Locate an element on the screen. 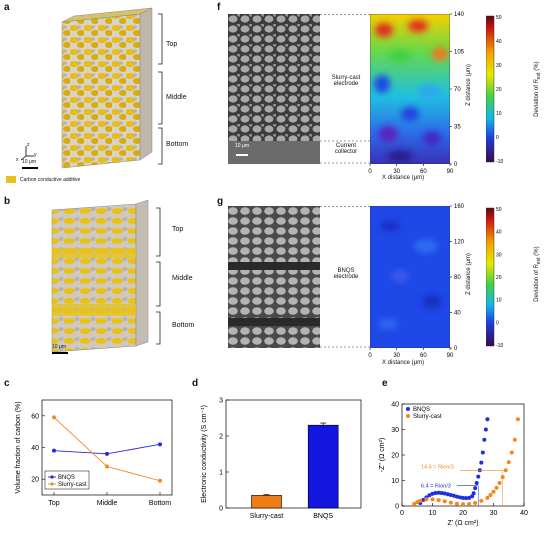  panel-g-dashed-guides is located at coordinates (345, 277).